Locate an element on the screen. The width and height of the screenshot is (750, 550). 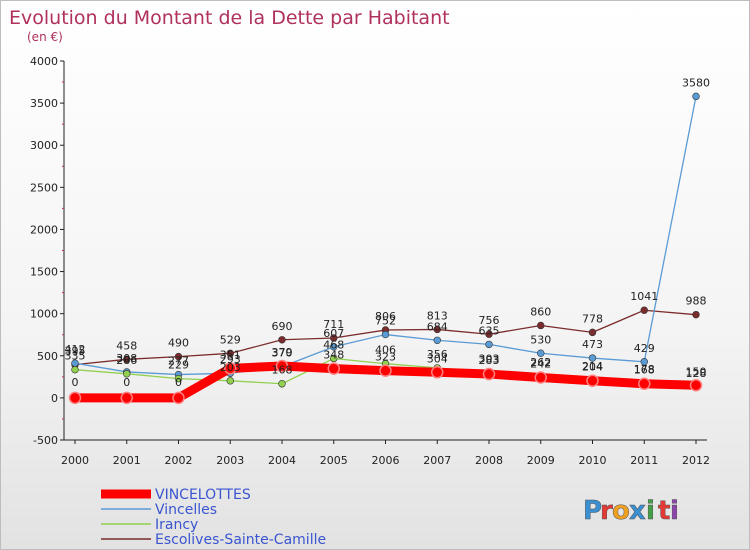
x-tick-label: 2002 is located at coordinates (179, 460).